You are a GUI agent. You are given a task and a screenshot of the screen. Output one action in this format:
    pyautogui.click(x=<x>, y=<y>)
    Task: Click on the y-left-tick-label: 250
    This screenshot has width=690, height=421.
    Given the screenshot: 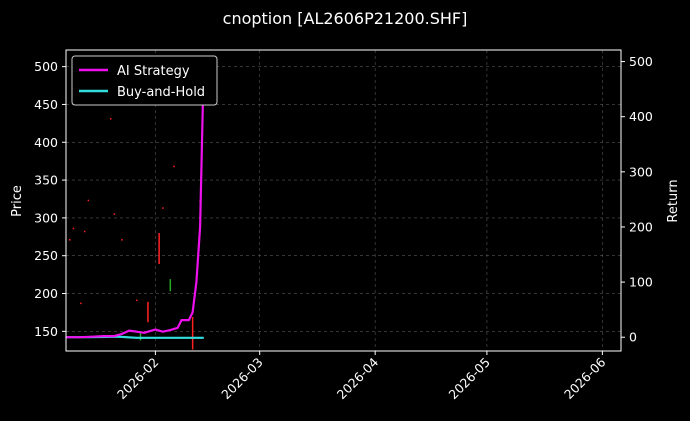 What is the action you would take?
    pyautogui.click(x=46, y=255)
    